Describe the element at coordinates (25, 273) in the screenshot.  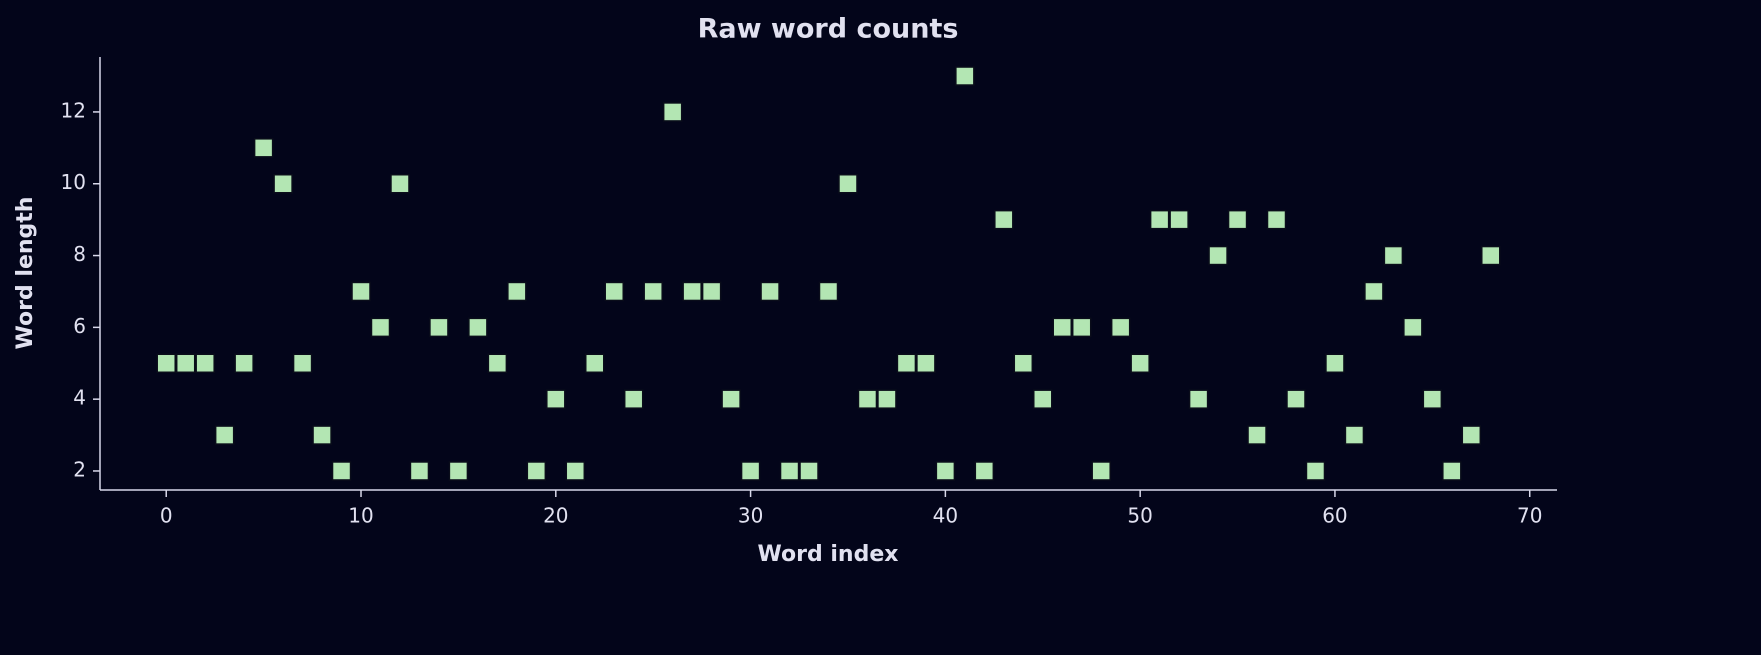
I see `y-axis-label: Word length` at that location.